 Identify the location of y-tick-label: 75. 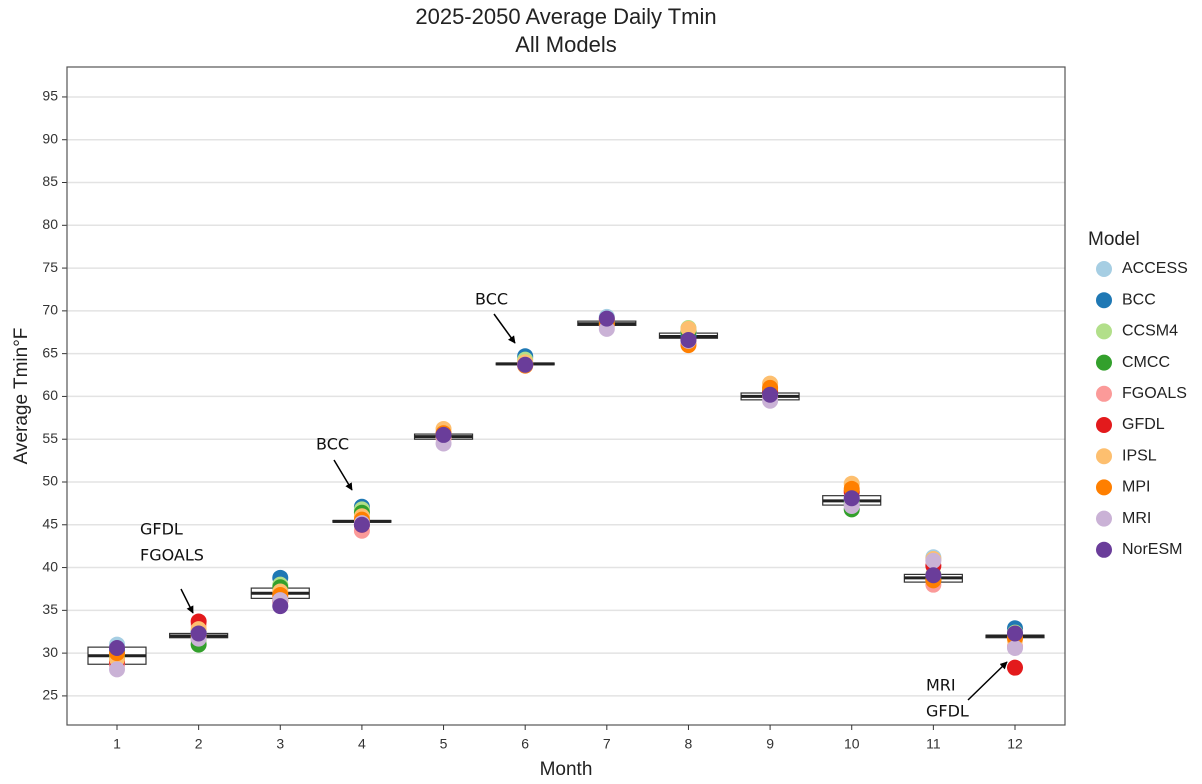
(50, 267).